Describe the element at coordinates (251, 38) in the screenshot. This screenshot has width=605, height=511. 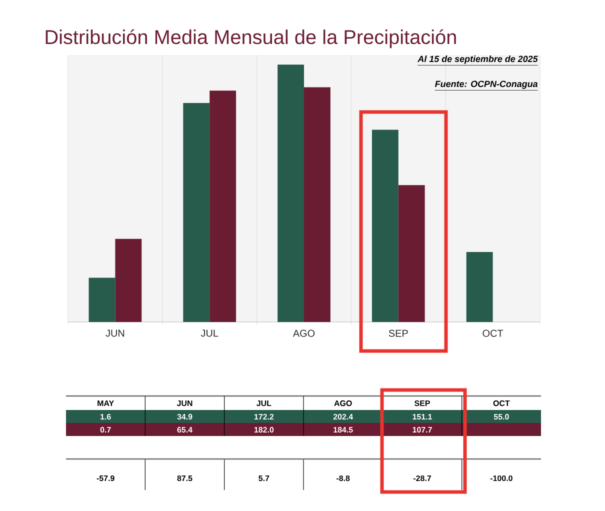
I see `chart-title: Distribución Media Mensual de la Precipitación` at that location.